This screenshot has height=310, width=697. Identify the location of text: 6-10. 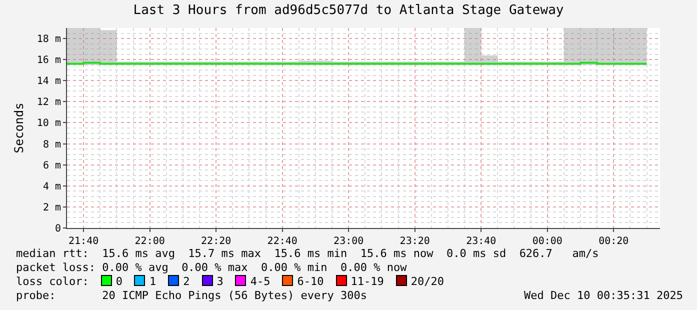
(310, 281).